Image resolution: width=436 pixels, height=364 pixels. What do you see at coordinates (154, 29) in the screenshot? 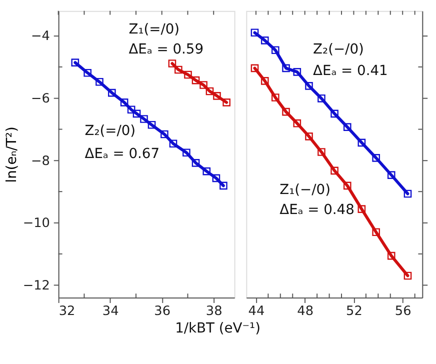
I see `annotation: Z₁(=/0)` at bounding box center [154, 29].